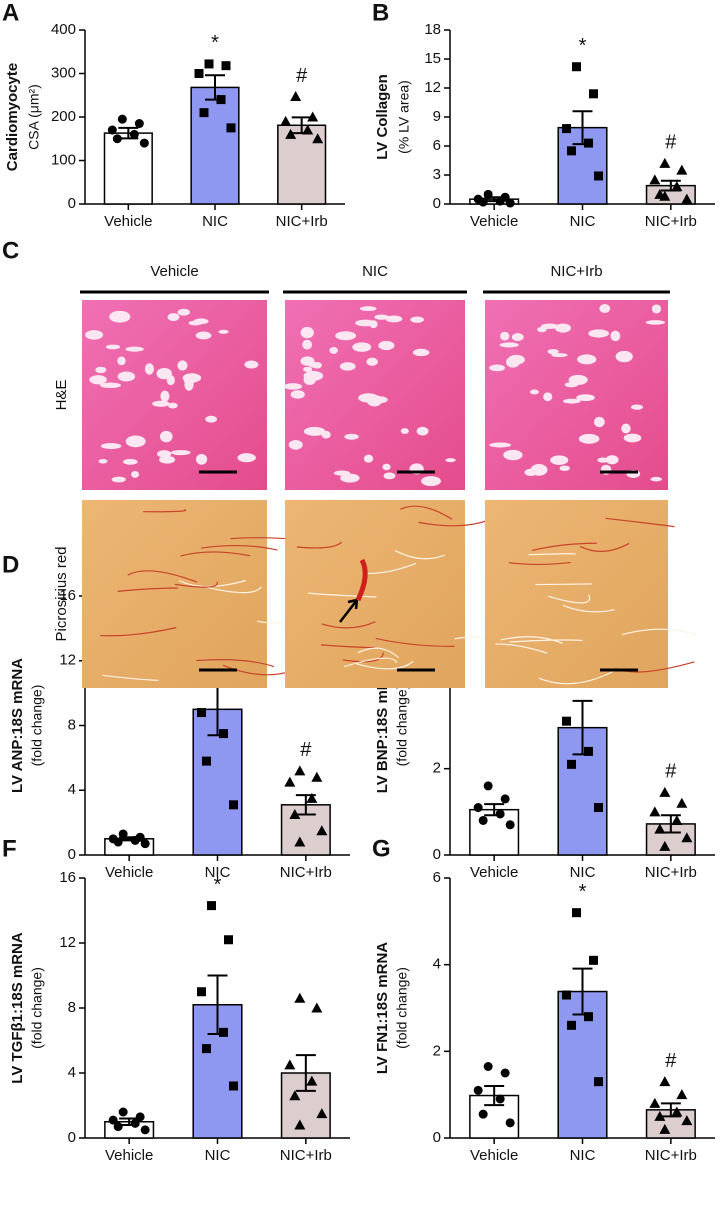 The width and height of the screenshot is (723, 1218). What do you see at coordinates (17, 1008) in the screenshot?
I see `y-axis-label: LV TGFβ1:18S mRNA` at bounding box center [17, 1008].